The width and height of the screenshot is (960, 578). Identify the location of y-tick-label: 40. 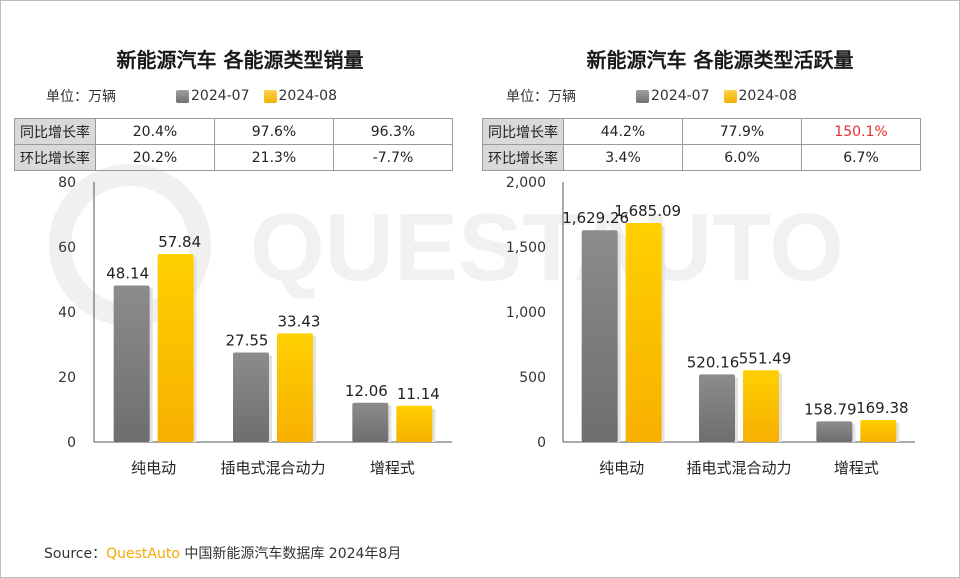
(67, 313).